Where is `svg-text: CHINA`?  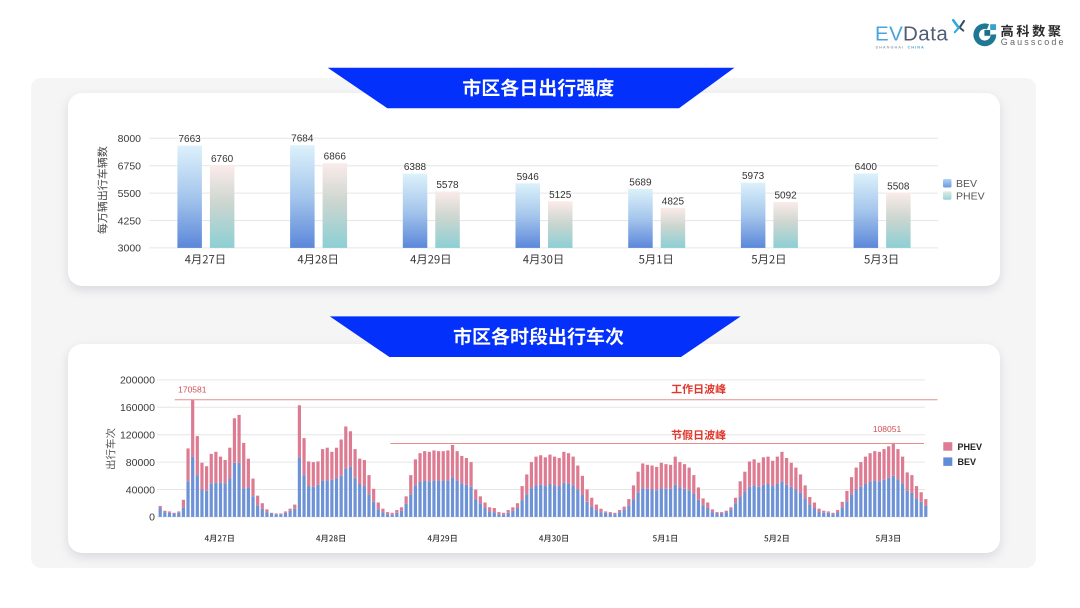
svg-text: CHINA is located at coordinates (916, 47).